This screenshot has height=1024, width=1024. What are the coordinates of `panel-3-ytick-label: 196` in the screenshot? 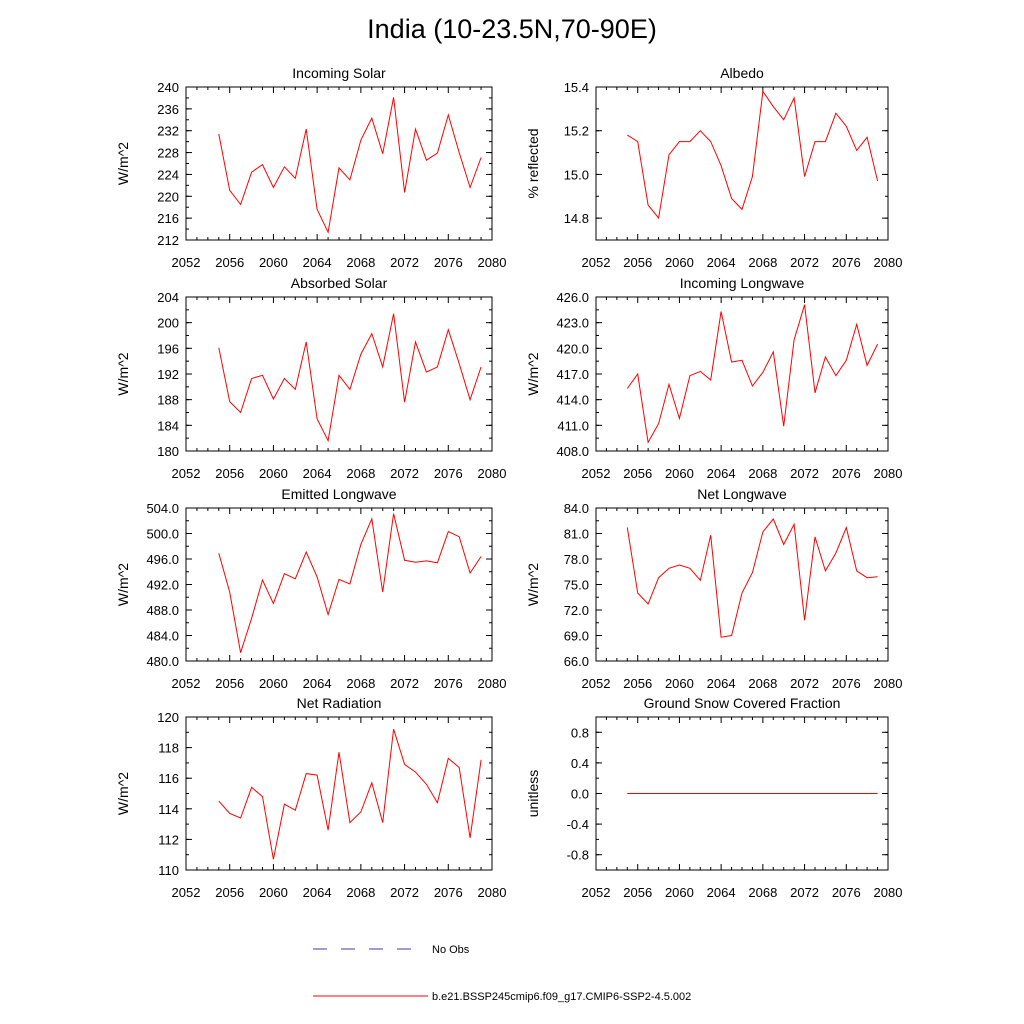 It's located at (168, 348).